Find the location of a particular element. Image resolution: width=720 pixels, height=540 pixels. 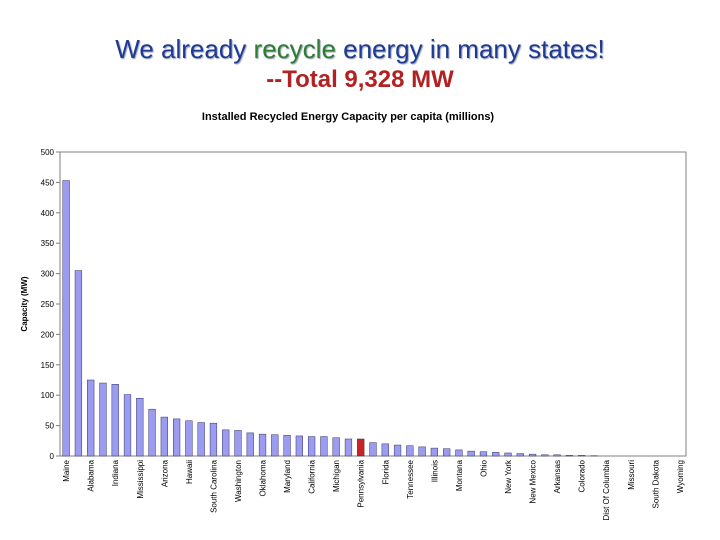

y-tick-label: 150 is located at coordinates (48, 365).